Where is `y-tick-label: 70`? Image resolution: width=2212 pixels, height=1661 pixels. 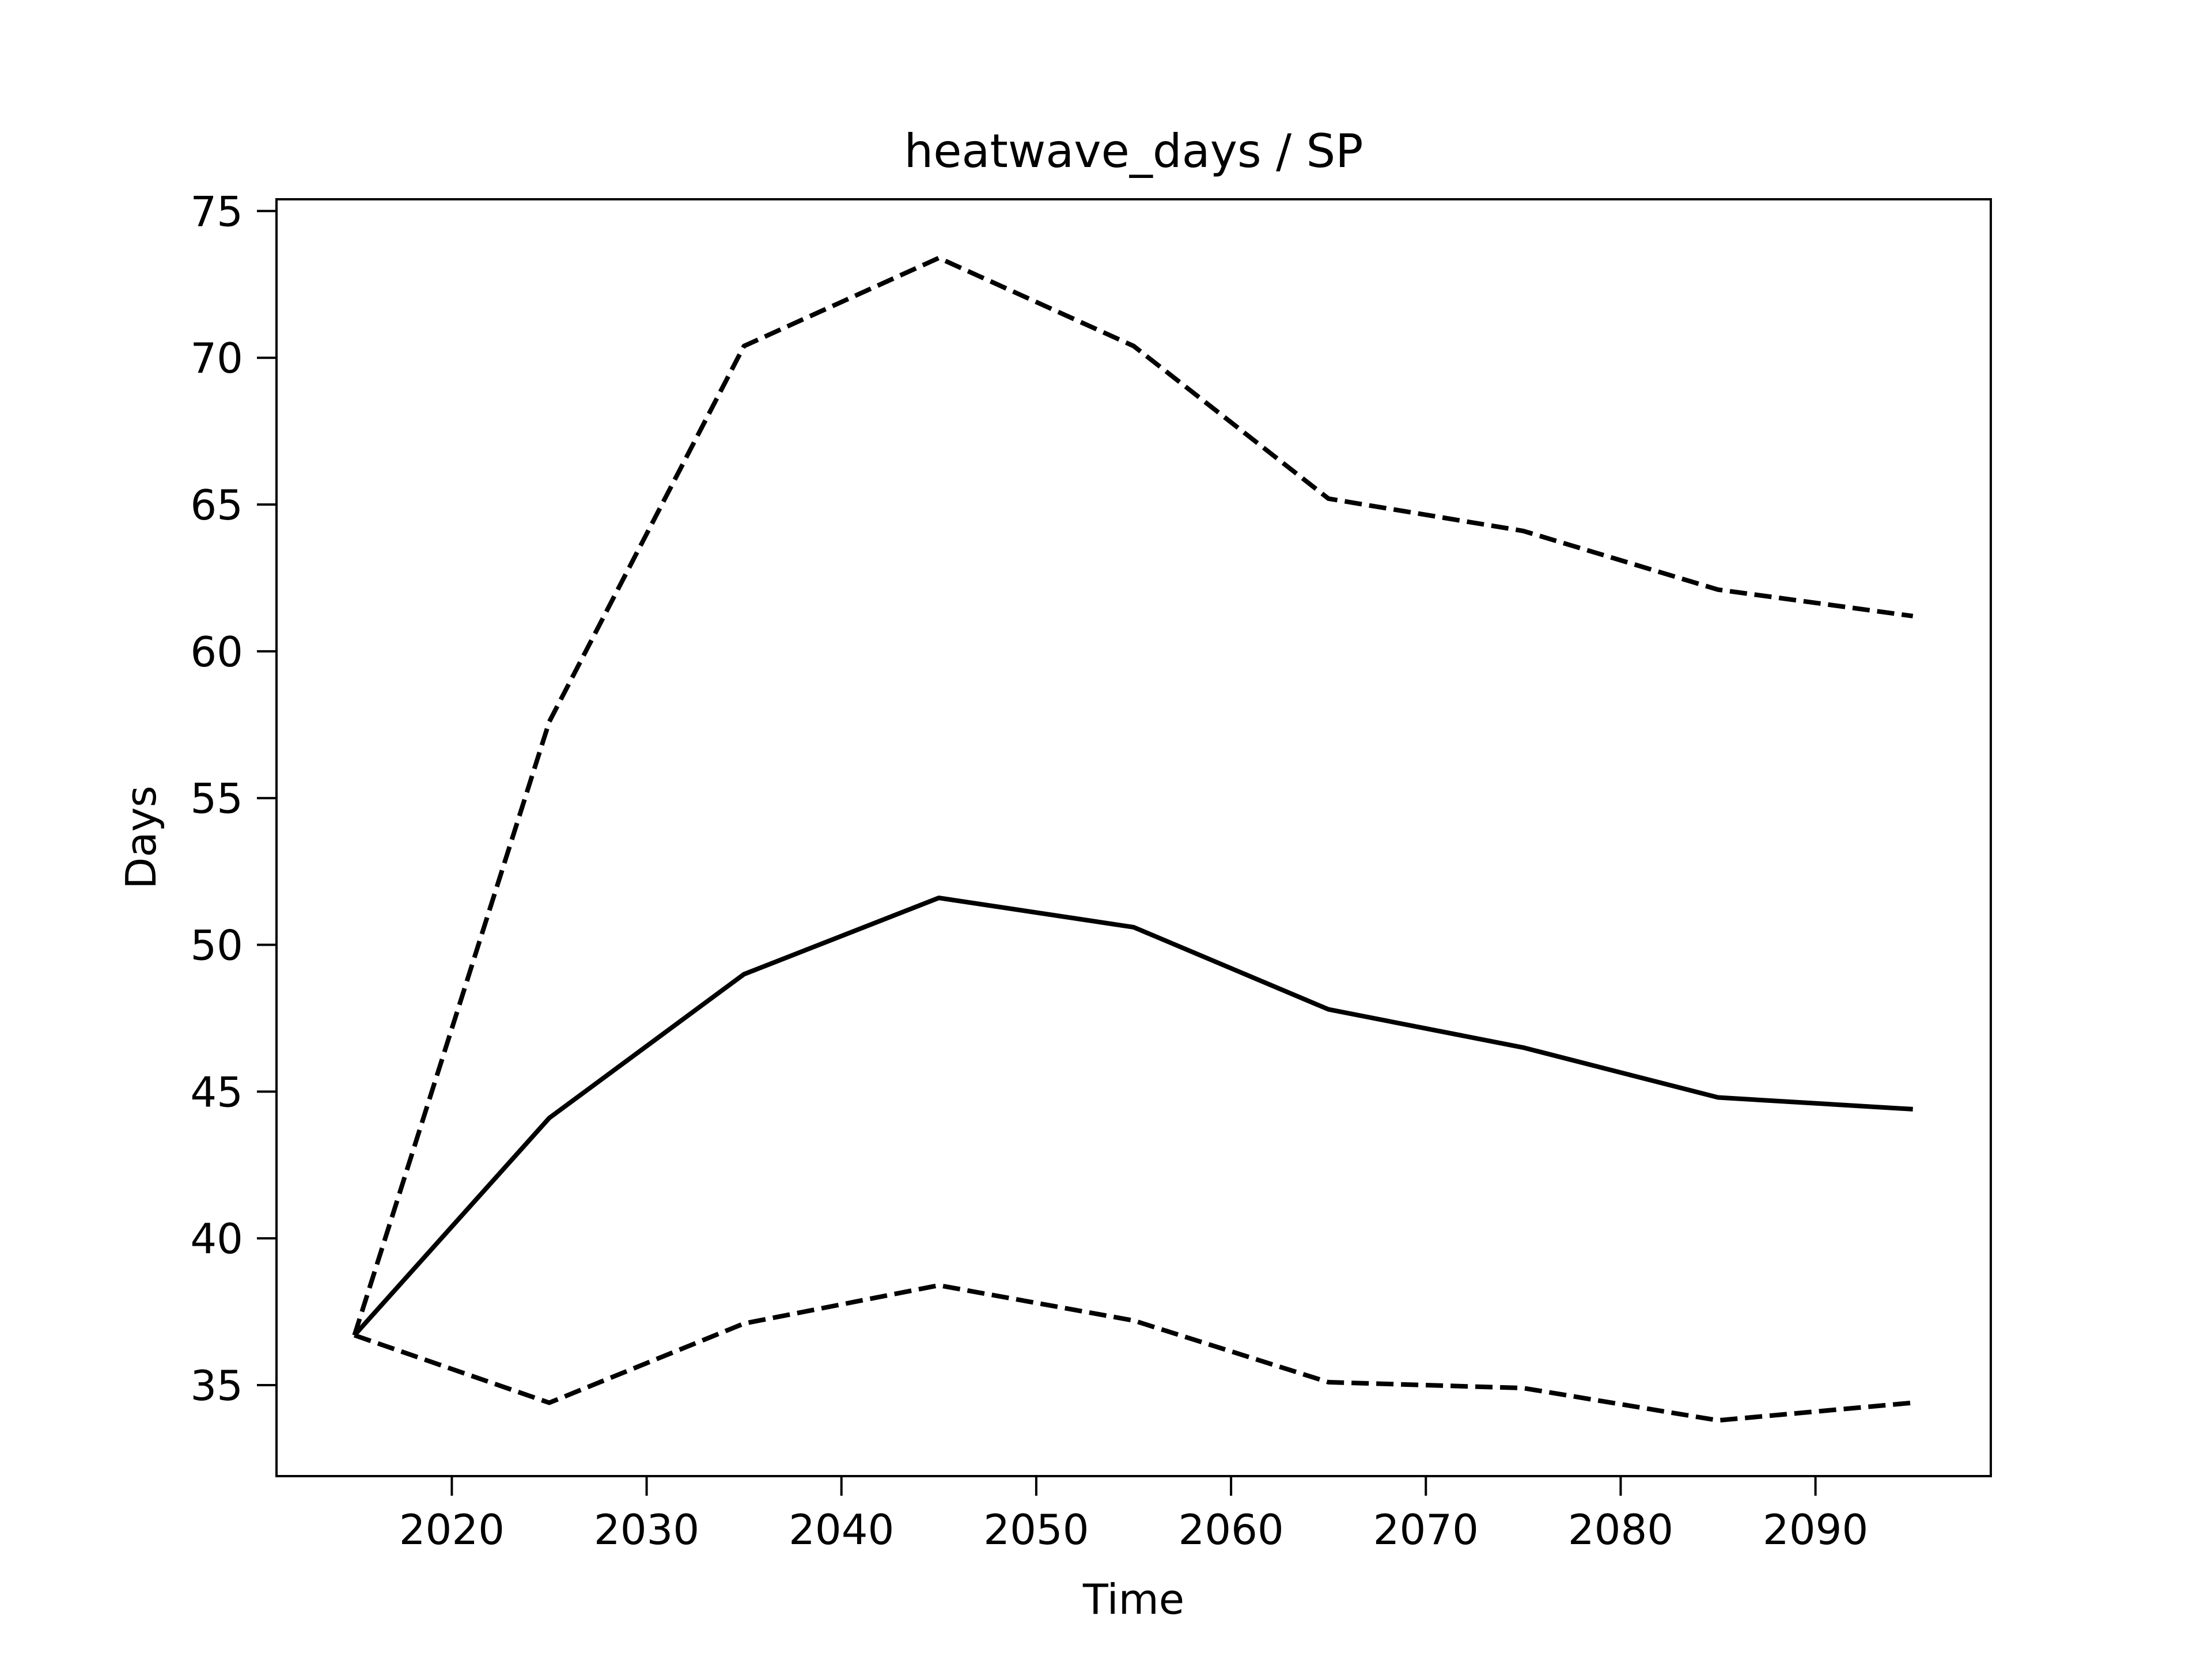 y-tick-label: 70 is located at coordinates (216, 358).